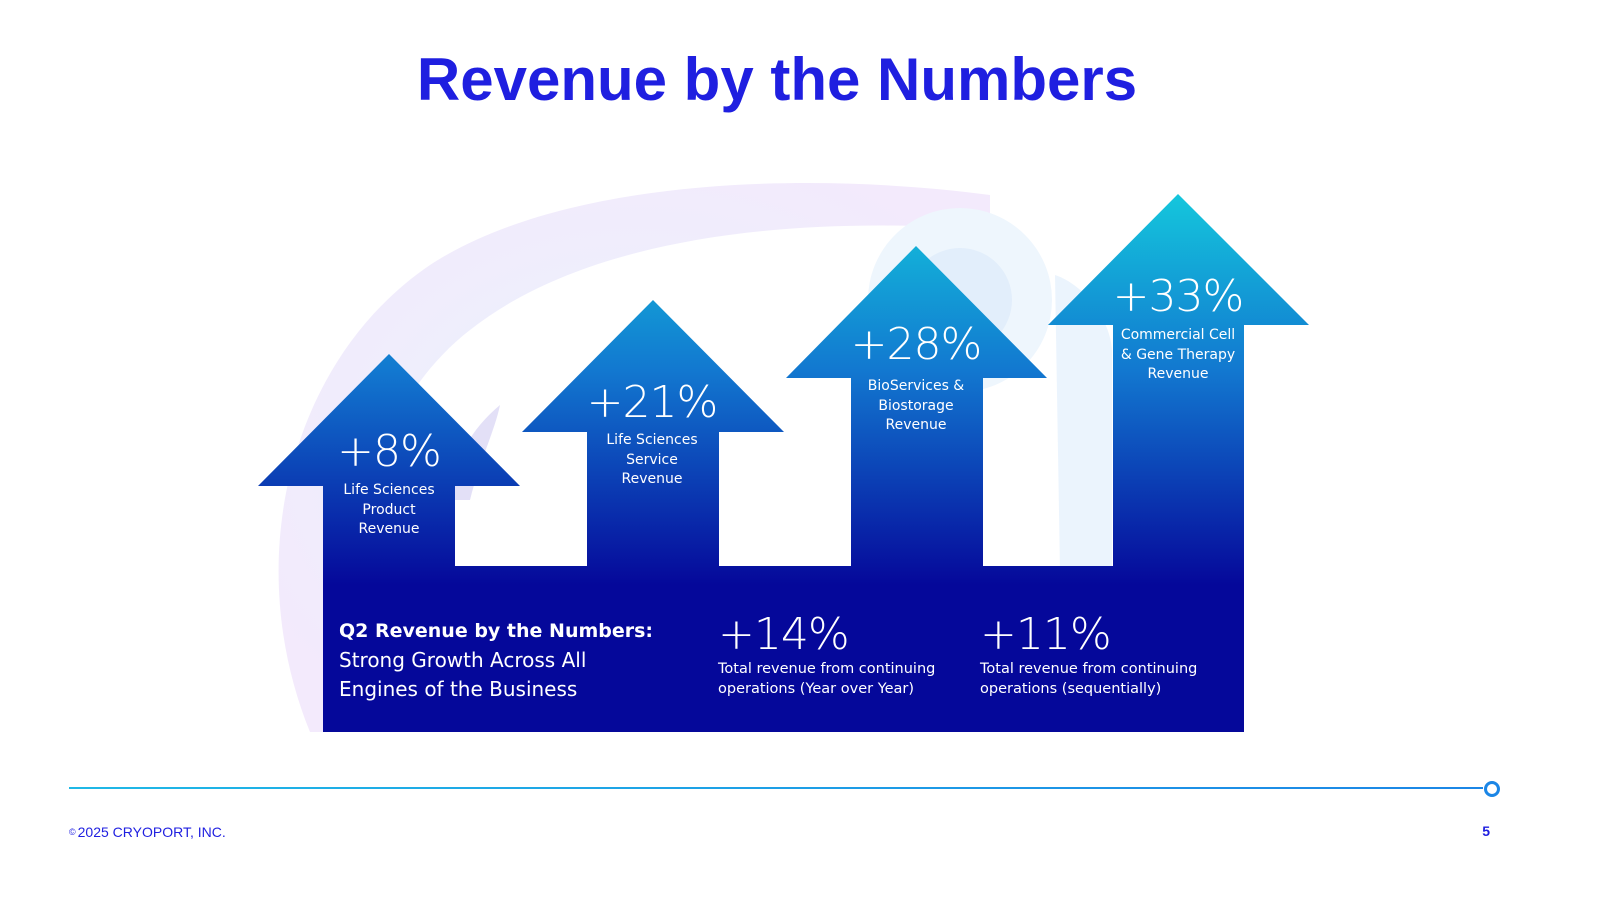  I want to click on arrow-3-label: BioServices & Biostorage Revenue, so click(916, 406).